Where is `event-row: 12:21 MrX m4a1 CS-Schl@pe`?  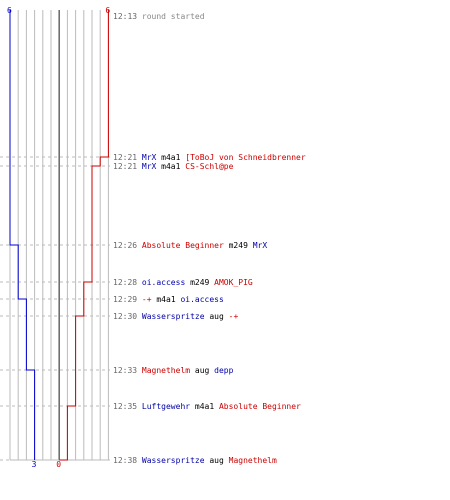 event-row: 12:21 MrX m4a1 CS-Schl@pe is located at coordinates (173, 166).